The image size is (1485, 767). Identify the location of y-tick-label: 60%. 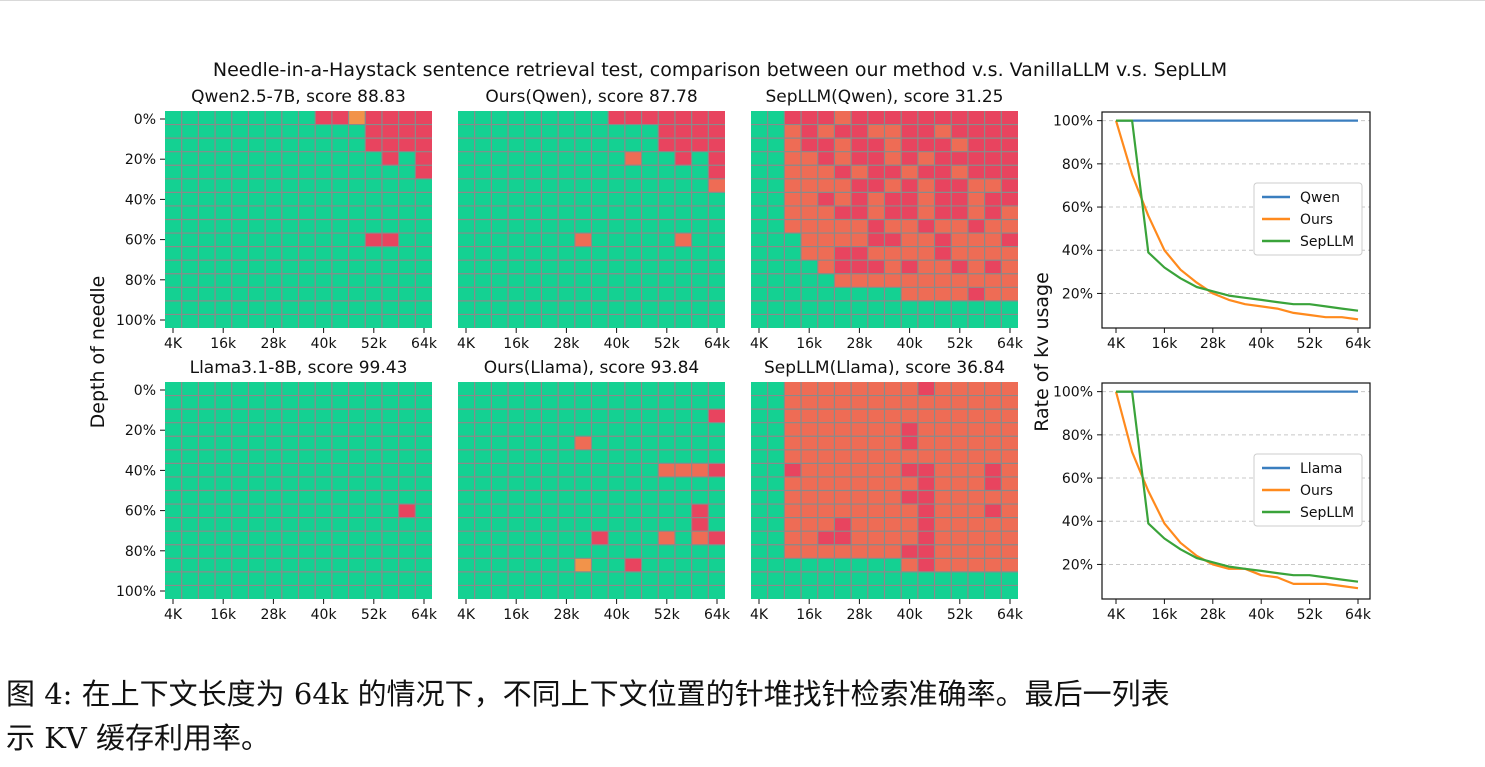
(140, 241).